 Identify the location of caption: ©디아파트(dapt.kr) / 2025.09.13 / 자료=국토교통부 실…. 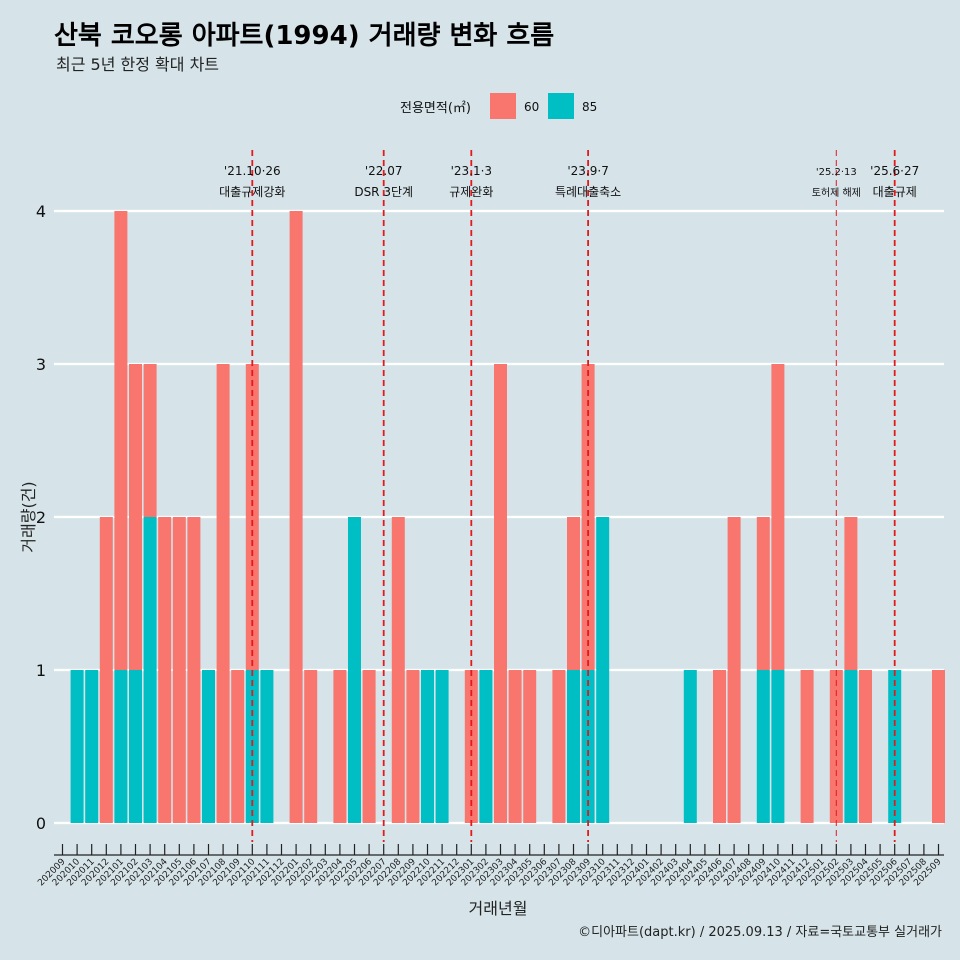
(760, 932).